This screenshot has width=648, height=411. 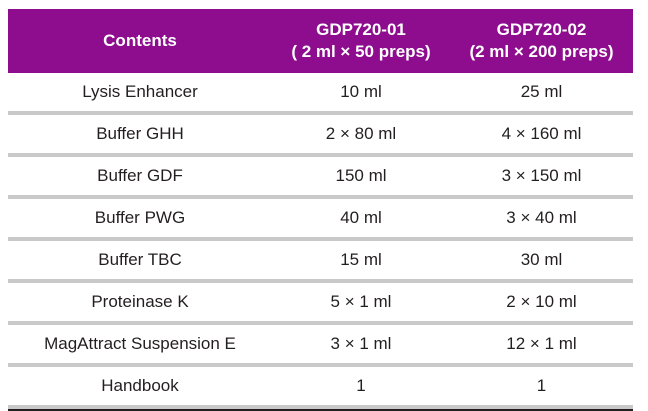 What do you see at coordinates (541, 91) in the screenshot?
I see `kit2-quantity-cell: 25 ml` at bounding box center [541, 91].